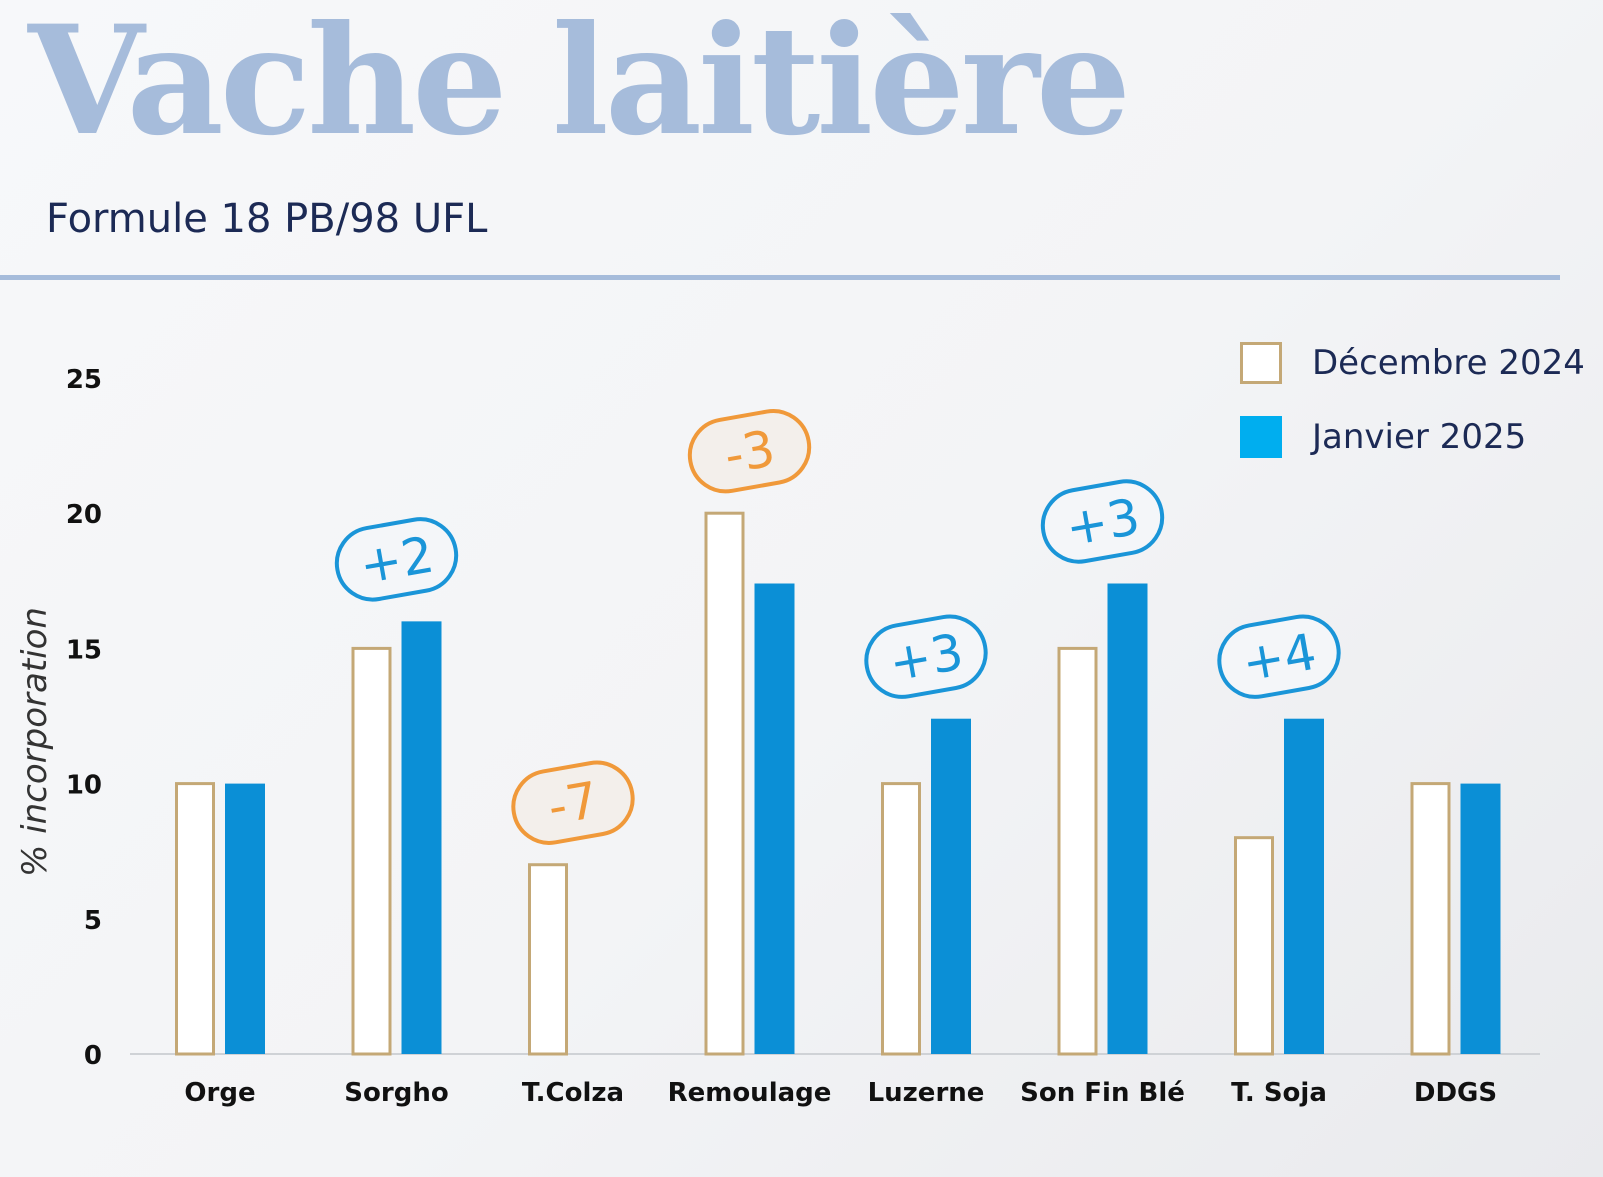  What do you see at coordinates (780, 277) in the screenshot?
I see `title-divider` at bounding box center [780, 277].